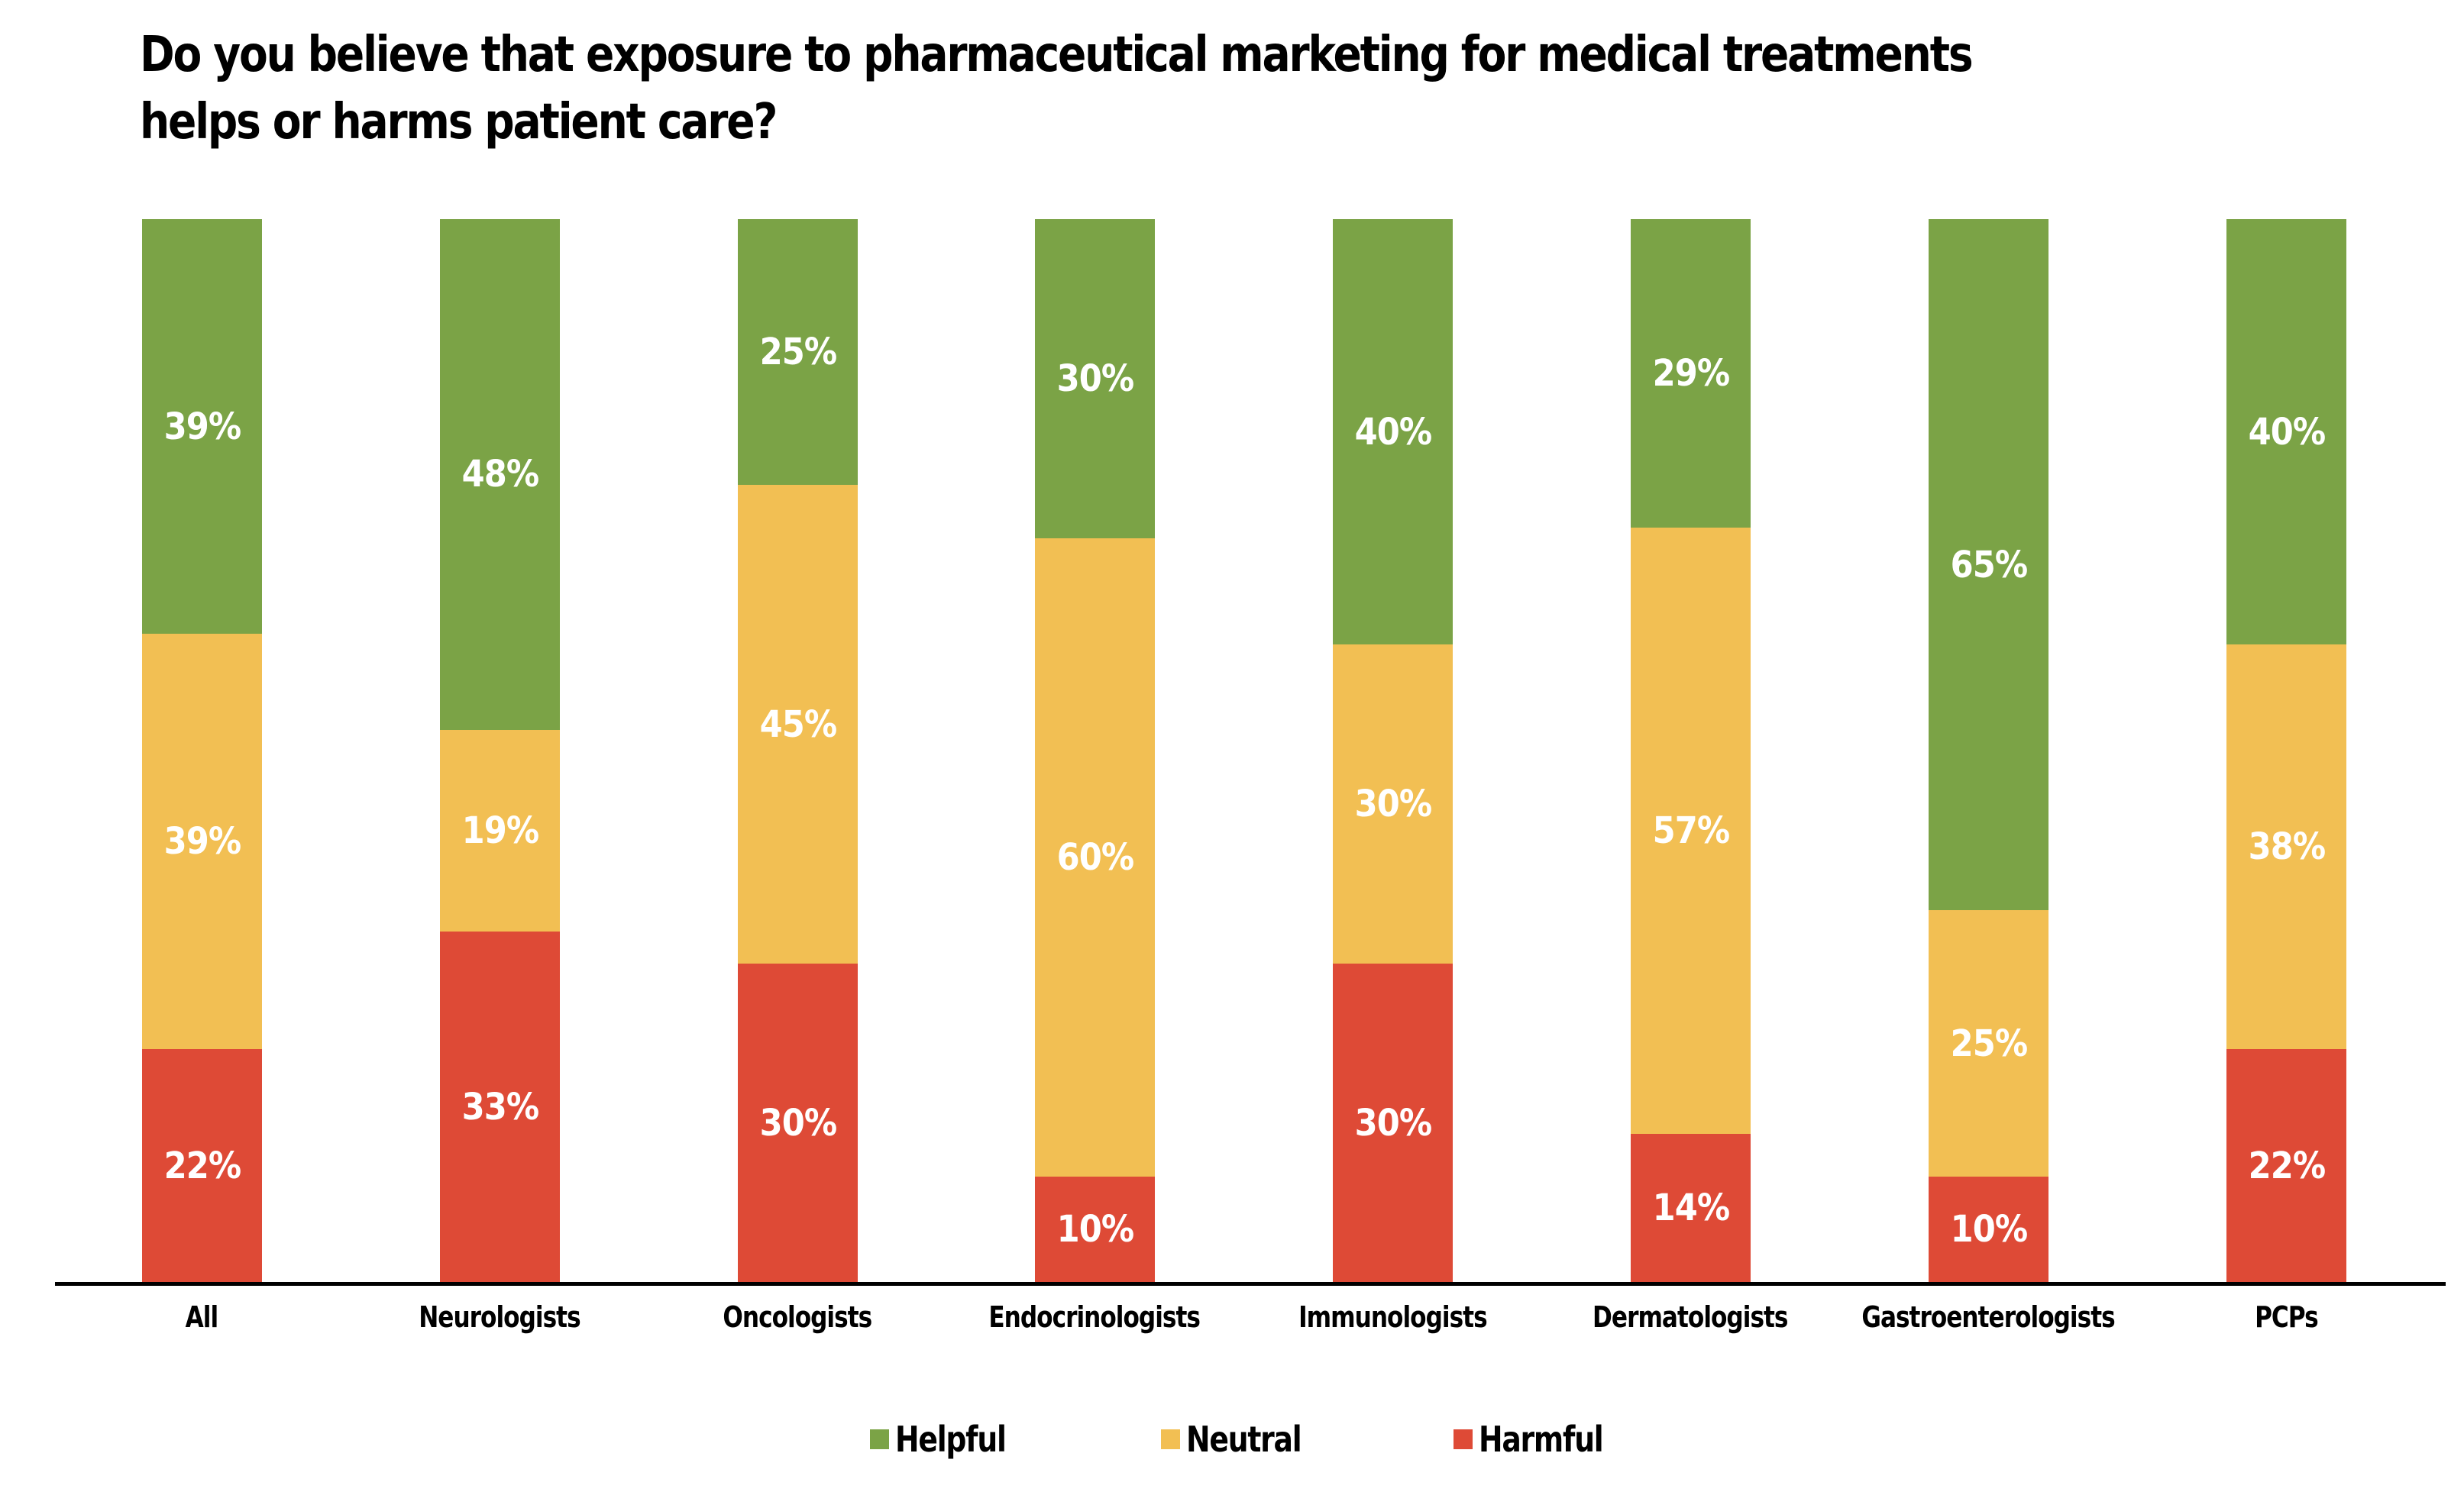 The height and width of the screenshot is (1508, 2464). I want to click on segment-neutral: 30%, so click(1393, 804).